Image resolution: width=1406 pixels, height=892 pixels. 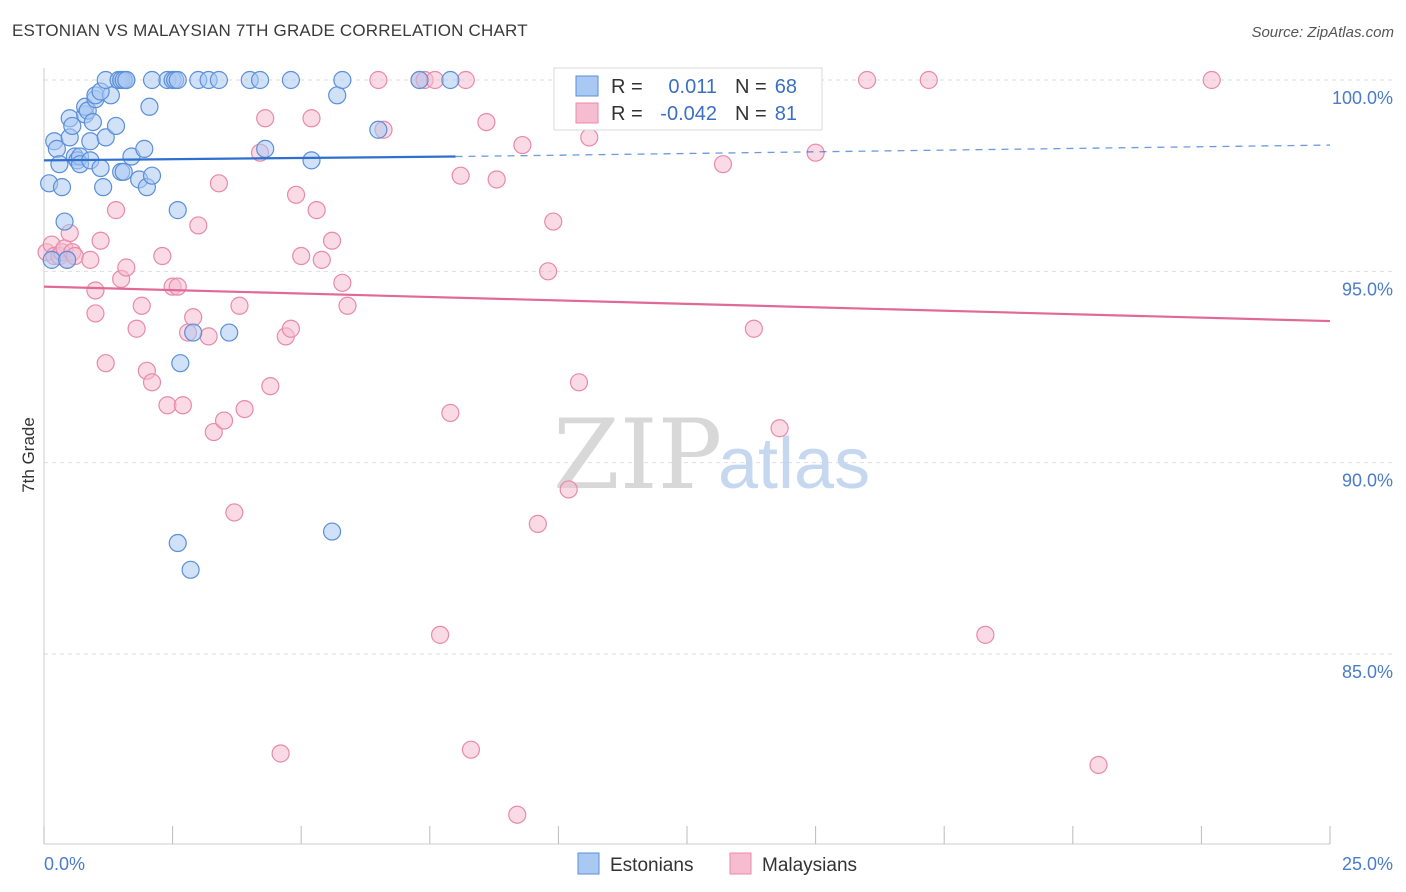 I want to click on legend-r-label-pink: R =, so click(x=627, y=114).